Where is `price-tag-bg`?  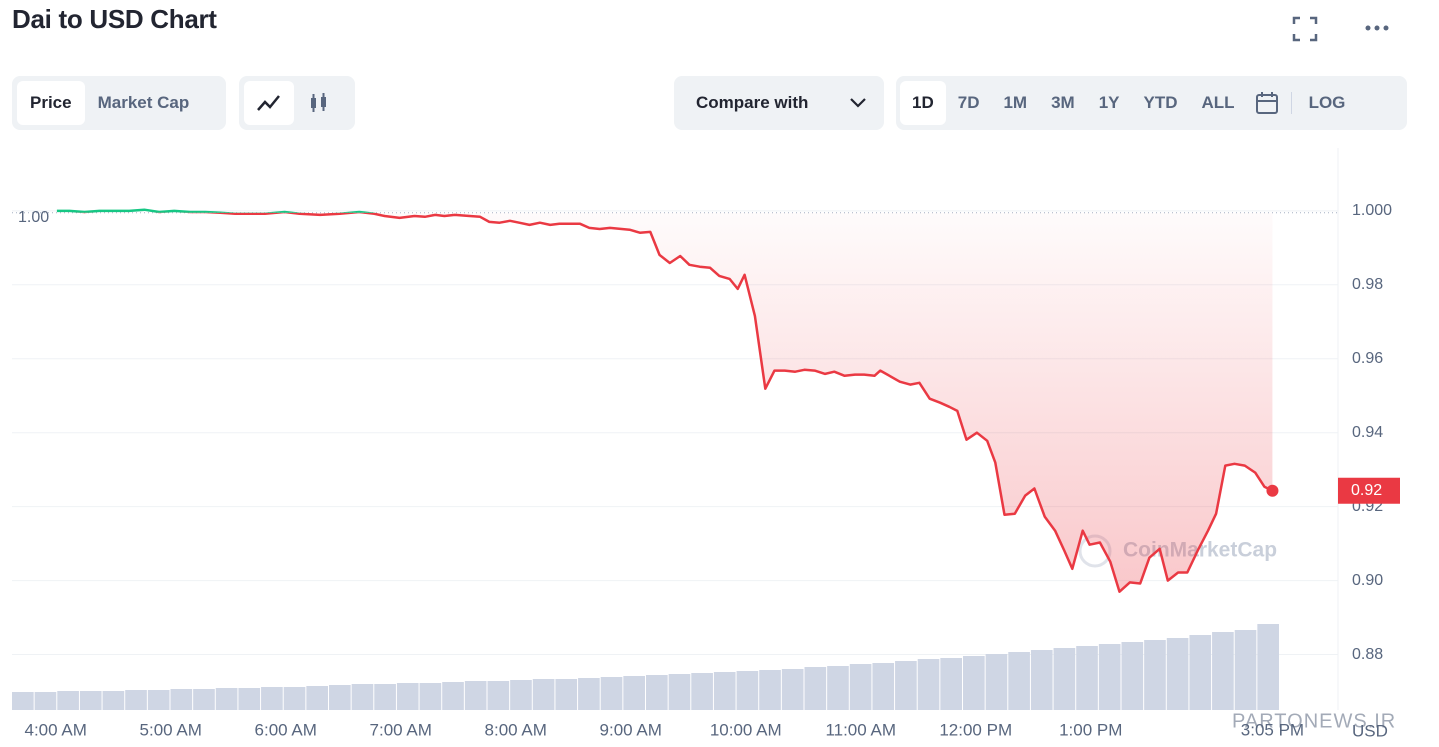
price-tag-bg is located at coordinates (1369, 490).